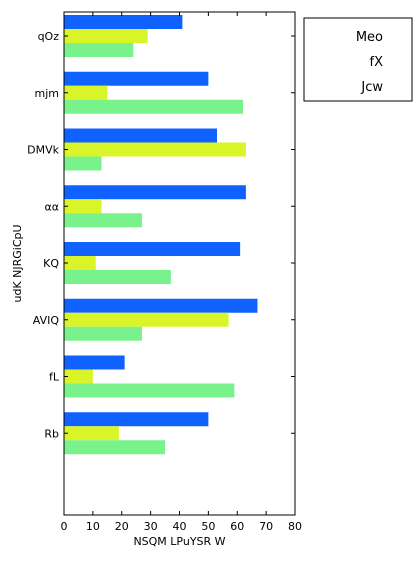 The height and width of the screenshot is (565, 420). I want to click on y-tick-label: KQ, so click(51, 263).